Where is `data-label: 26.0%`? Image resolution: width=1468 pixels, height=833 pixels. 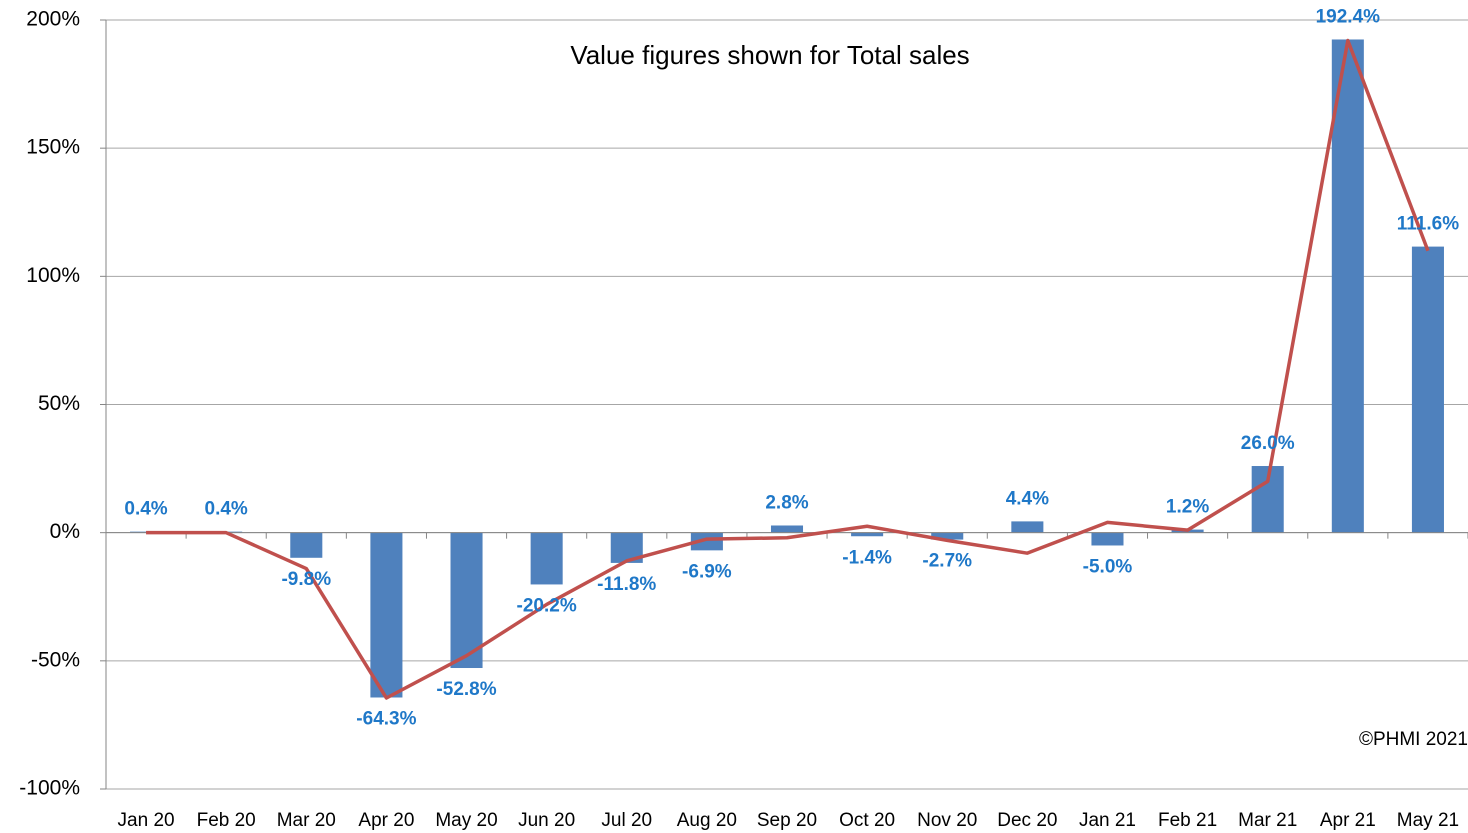
data-label: 26.0% is located at coordinates (1268, 443).